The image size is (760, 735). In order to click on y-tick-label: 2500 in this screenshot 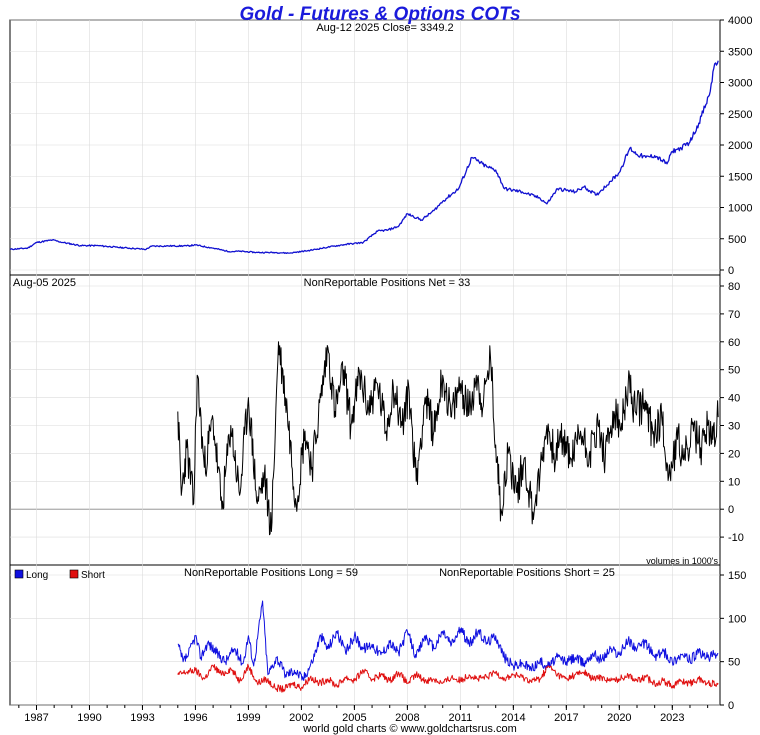, I will do `click(740, 115)`.